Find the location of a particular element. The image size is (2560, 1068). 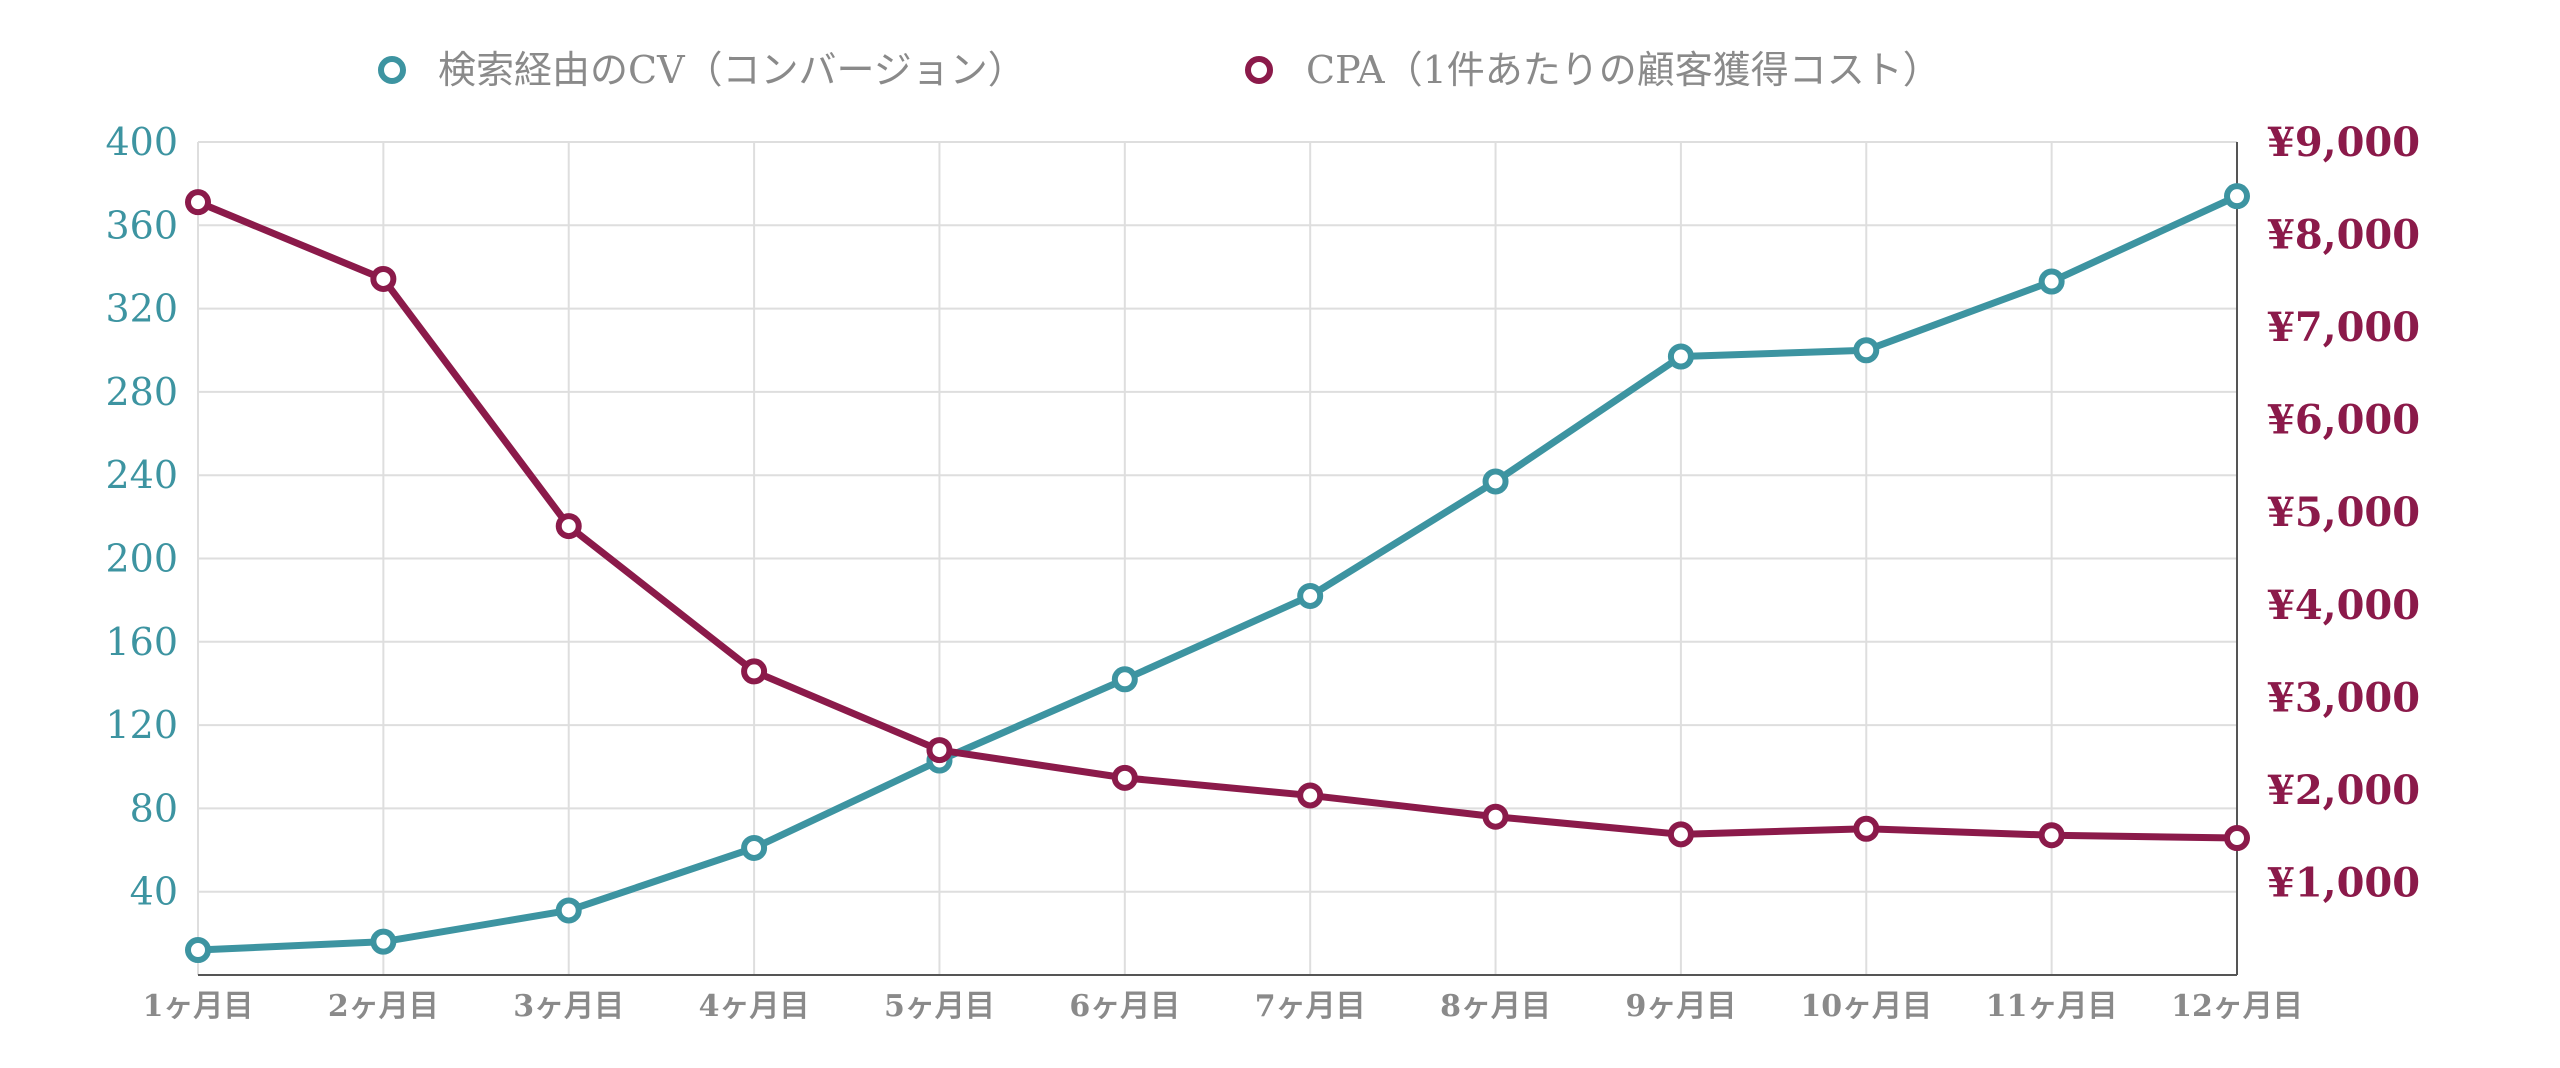

x-tick-label: 1ヶ月目 is located at coordinates (198, 1006).